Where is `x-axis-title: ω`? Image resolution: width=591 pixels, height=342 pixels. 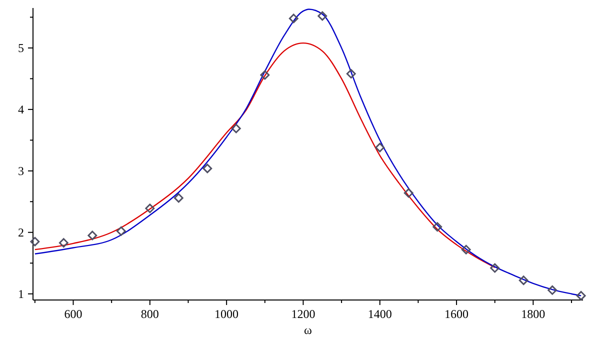 x-axis-title: ω is located at coordinates (308, 330).